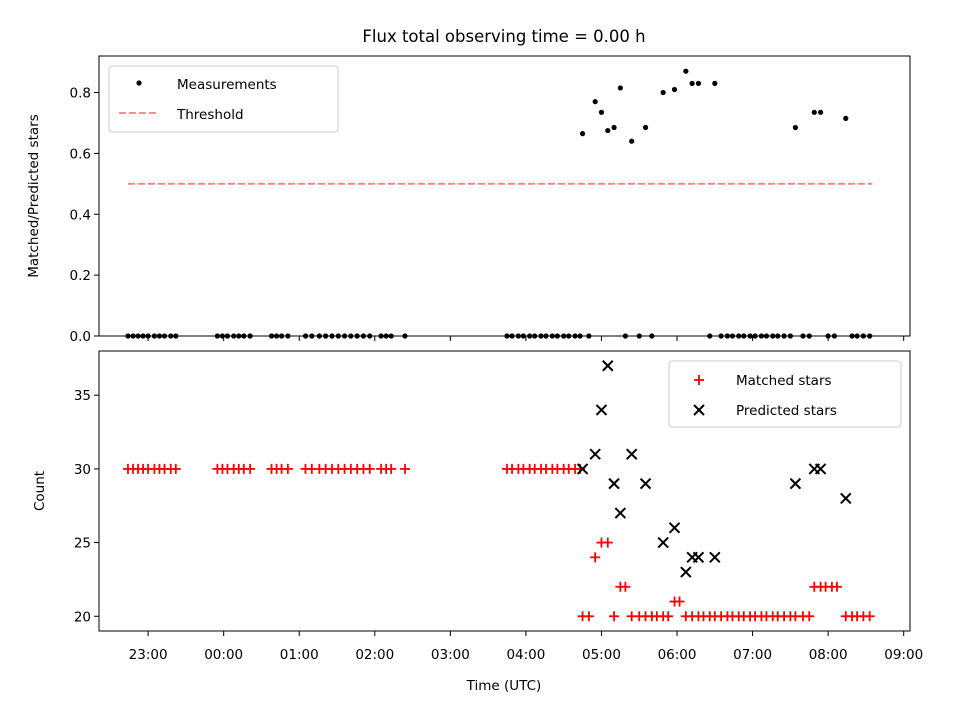 The image size is (960, 720). I want to click on legend-predicted-marker, so click(699, 410).